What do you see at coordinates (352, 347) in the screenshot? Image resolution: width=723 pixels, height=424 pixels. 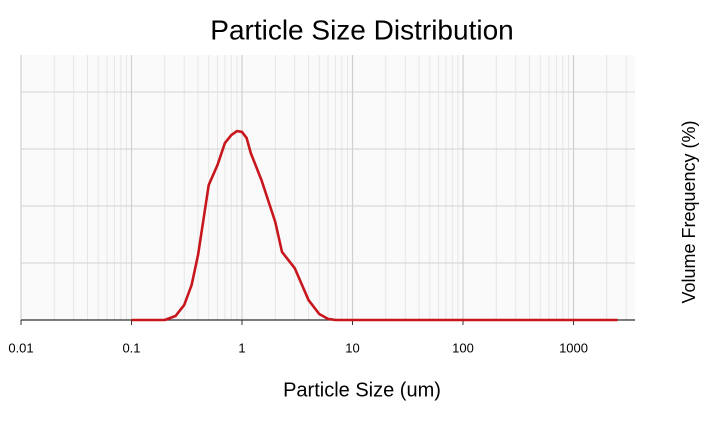 I see `x-tick-label: 10` at bounding box center [352, 347].